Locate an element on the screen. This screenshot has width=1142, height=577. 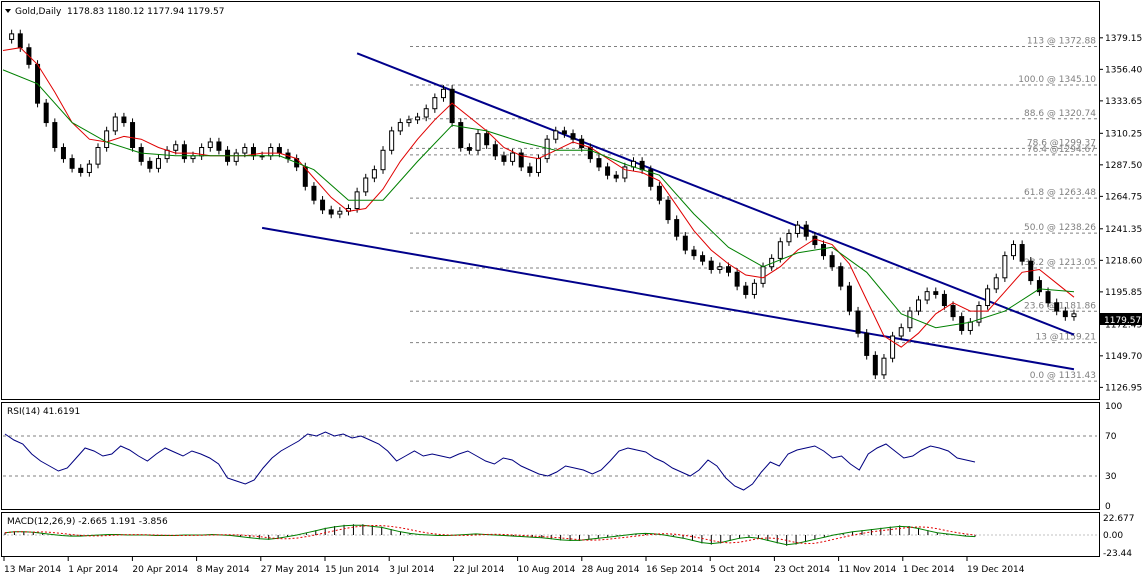
current-price-tag is located at coordinates (1121, 319).